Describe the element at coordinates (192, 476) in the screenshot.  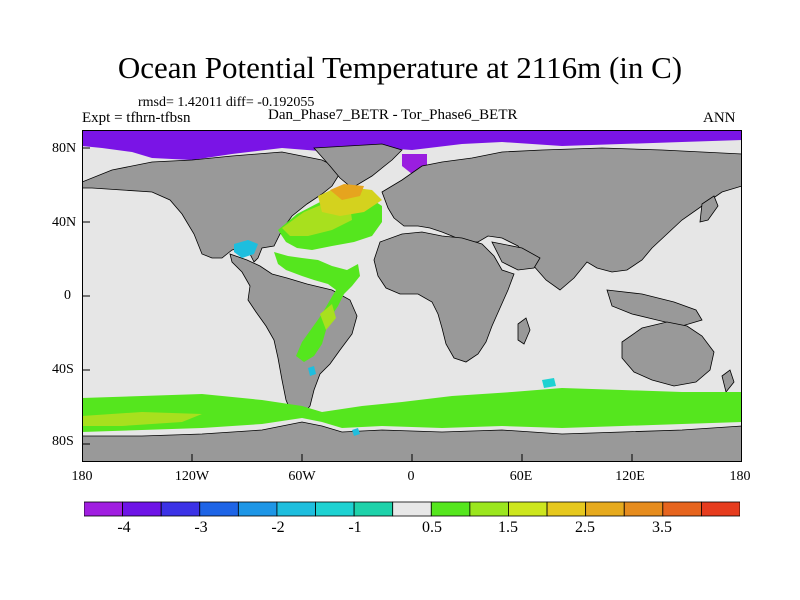
I see `lon-label-120w: 120W` at that location.